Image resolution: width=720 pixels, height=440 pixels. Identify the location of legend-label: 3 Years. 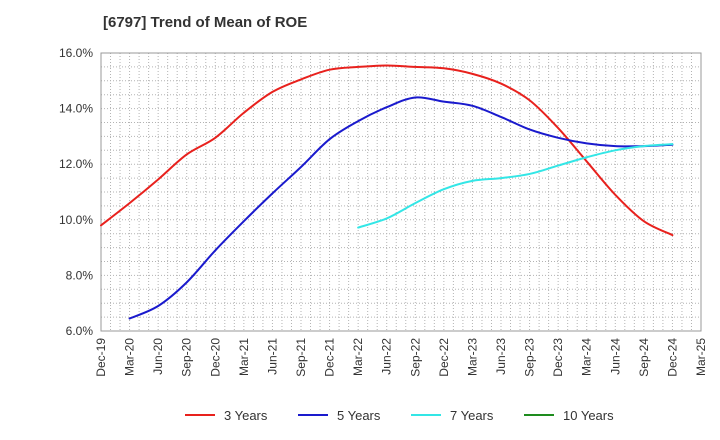
(246, 415).